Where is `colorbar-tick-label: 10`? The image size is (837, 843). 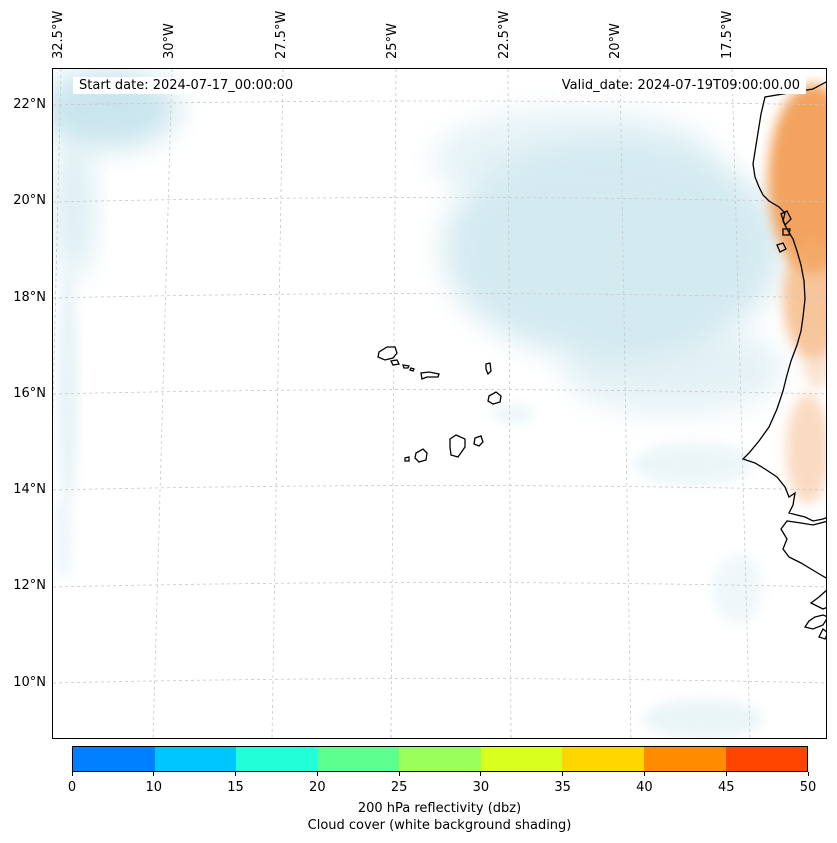
colorbar-tick-label: 10 is located at coordinates (154, 787).